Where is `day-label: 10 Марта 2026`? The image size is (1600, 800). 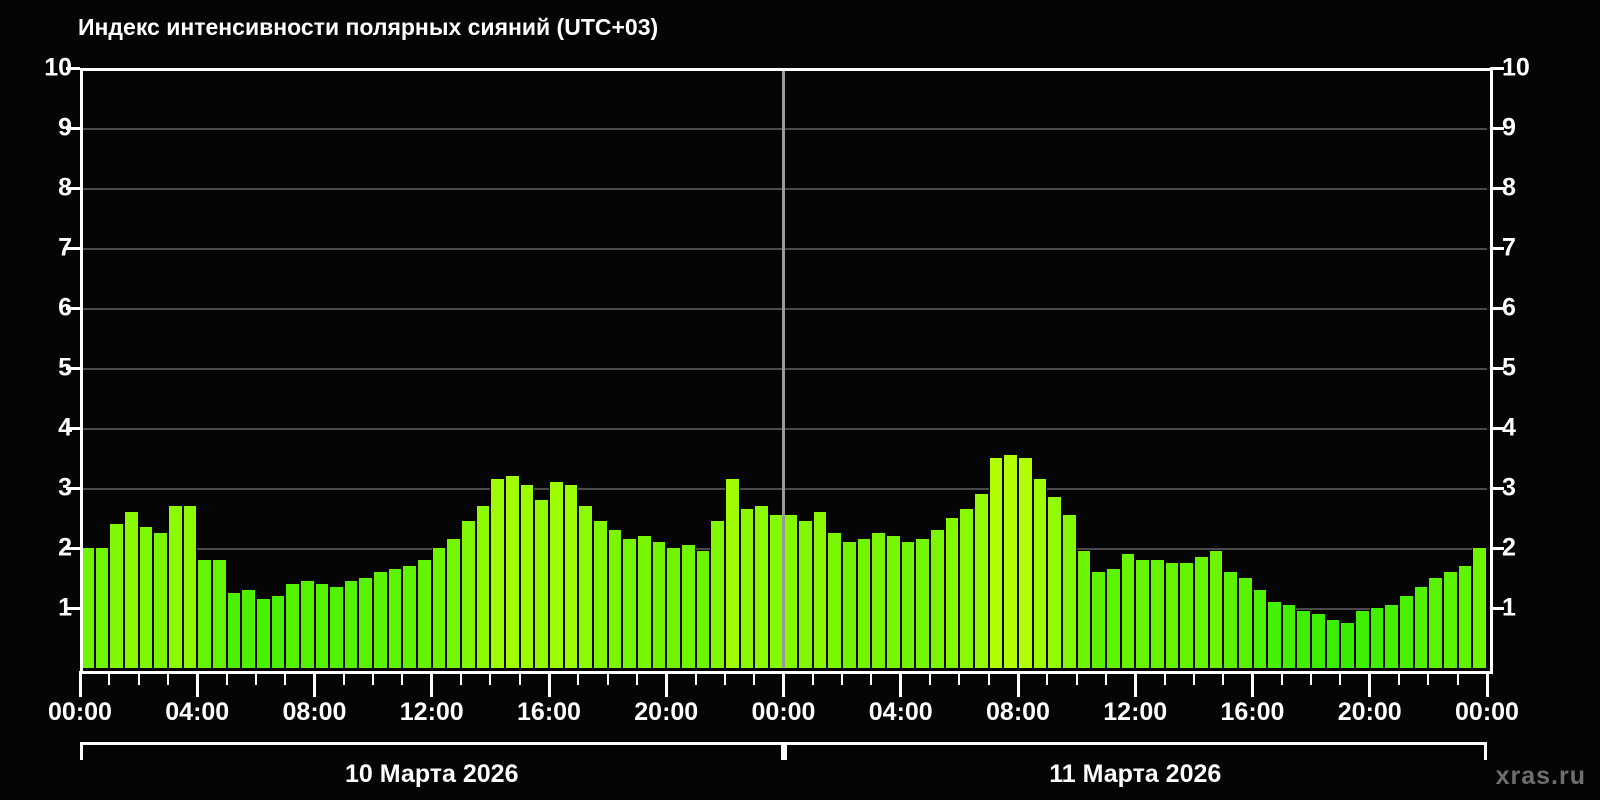 day-label: 10 Марта 2026 is located at coordinates (432, 774).